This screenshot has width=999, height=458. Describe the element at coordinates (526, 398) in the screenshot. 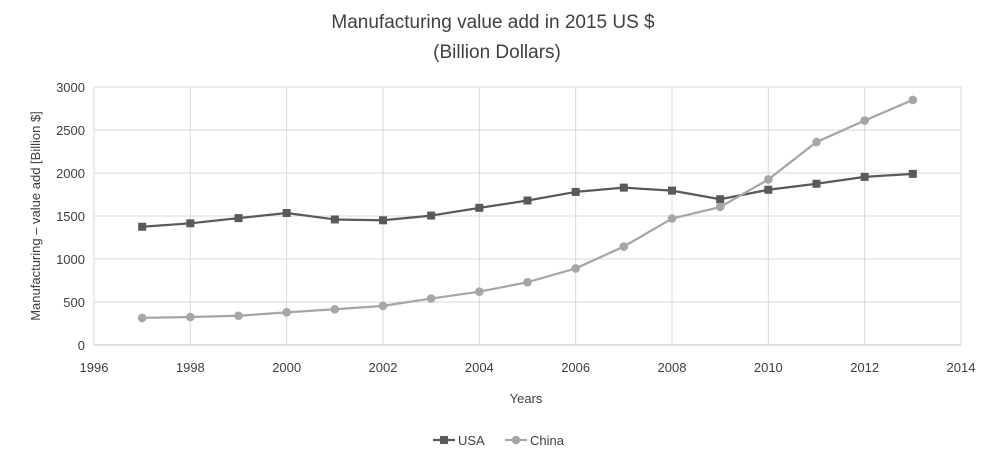

I see `x-axis-title: Years` at that location.